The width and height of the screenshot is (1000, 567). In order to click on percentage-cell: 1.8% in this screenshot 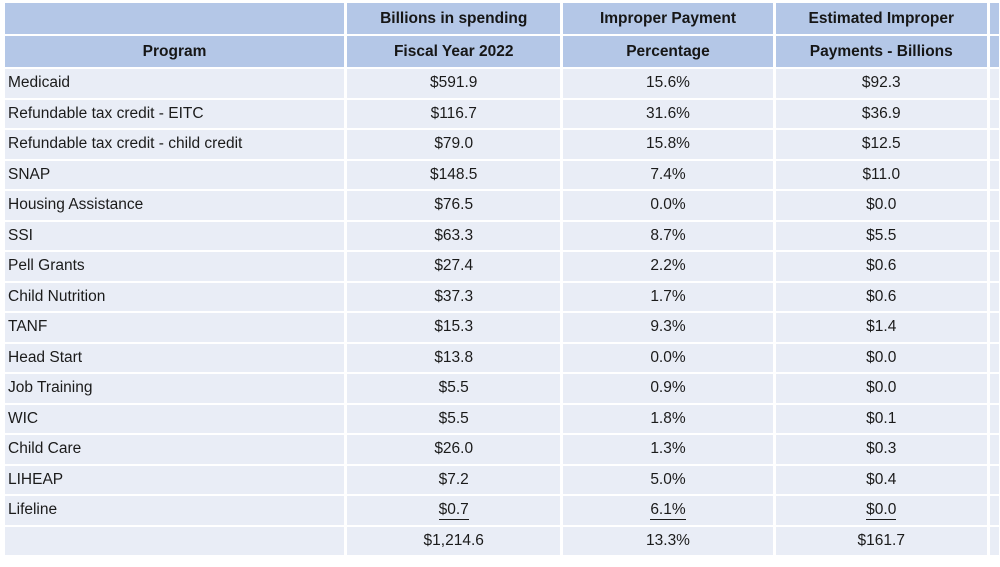, I will do `click(668, 418)`.